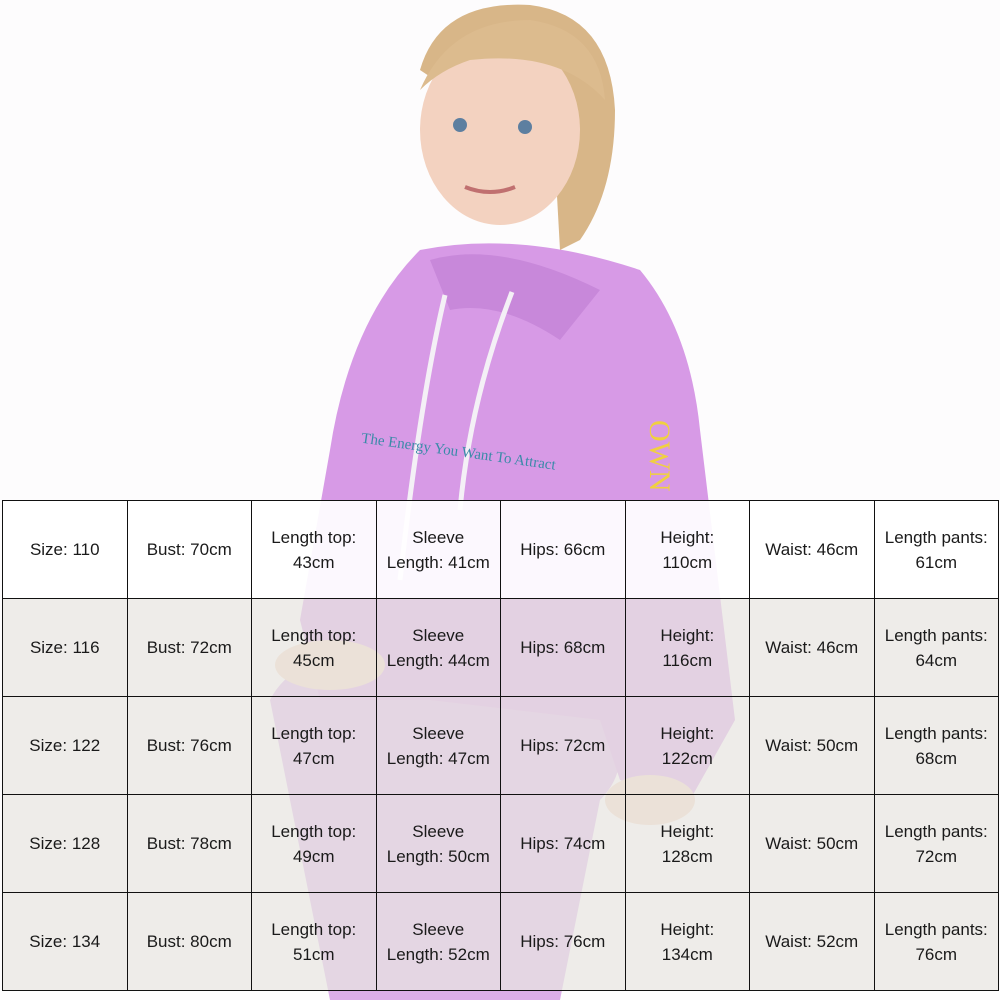  Describe the element at coordinates (189, 647) in the screenshot. I see `cell-bust: Bust: 72cm` at that location.